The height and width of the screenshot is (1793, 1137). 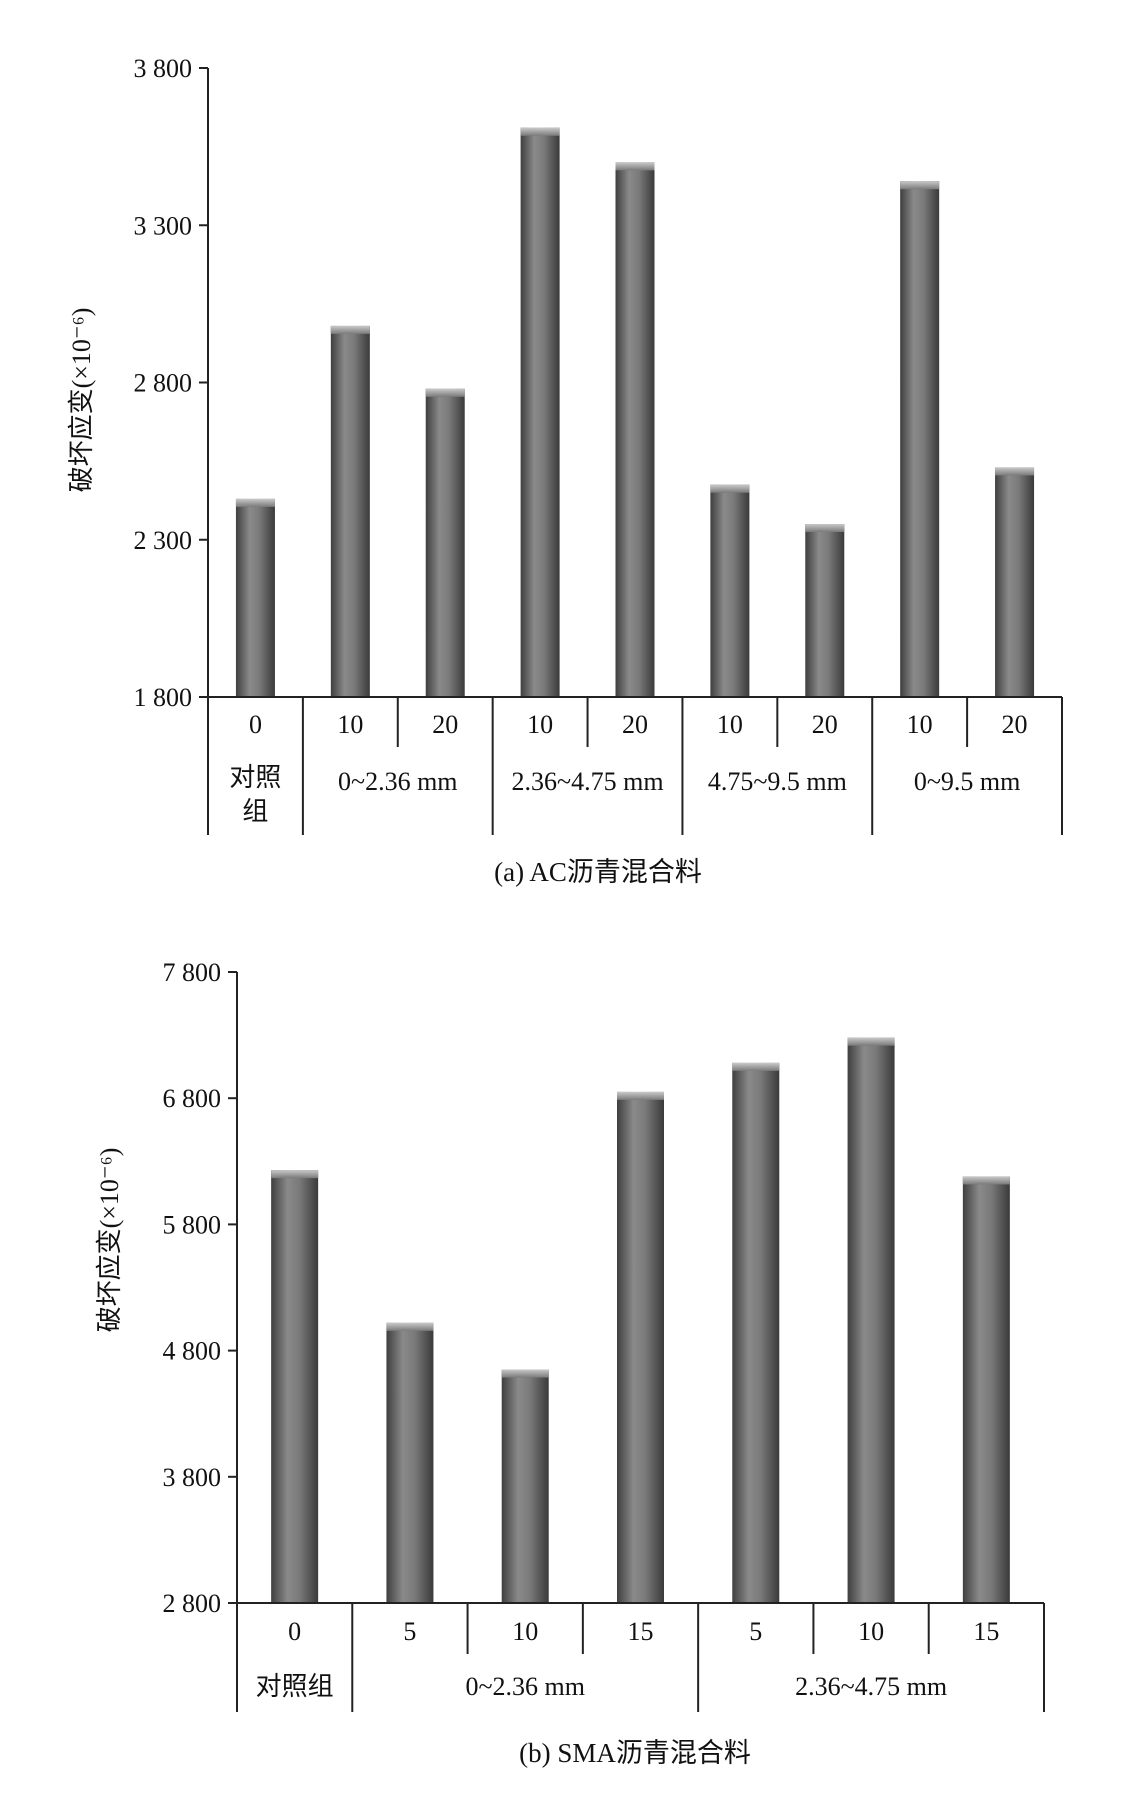 What do you see at coordinates (635, 1753) in the screenshot?
I see `chart-caption: (b) SMA沥青混合料` at bounding box center [635, 1753].